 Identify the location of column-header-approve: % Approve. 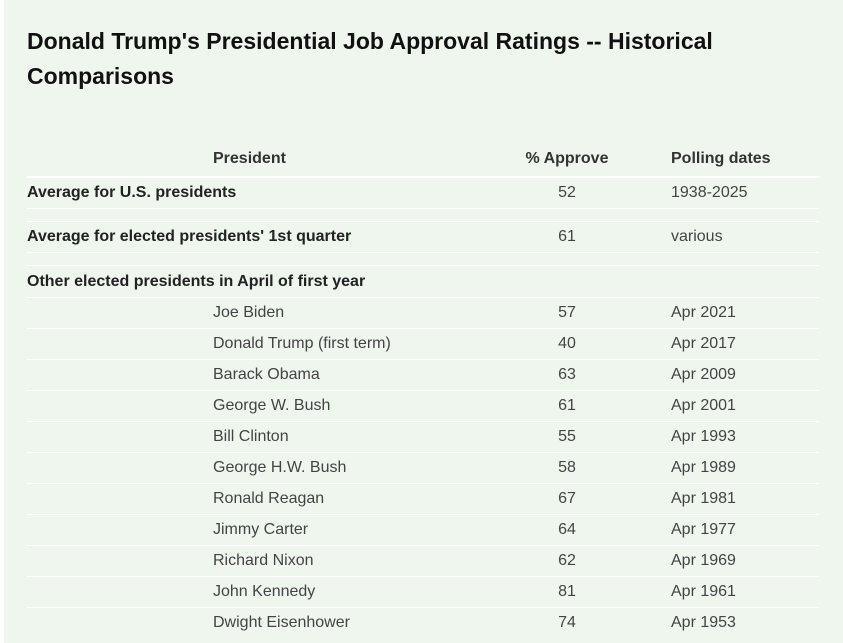
(567, 160).